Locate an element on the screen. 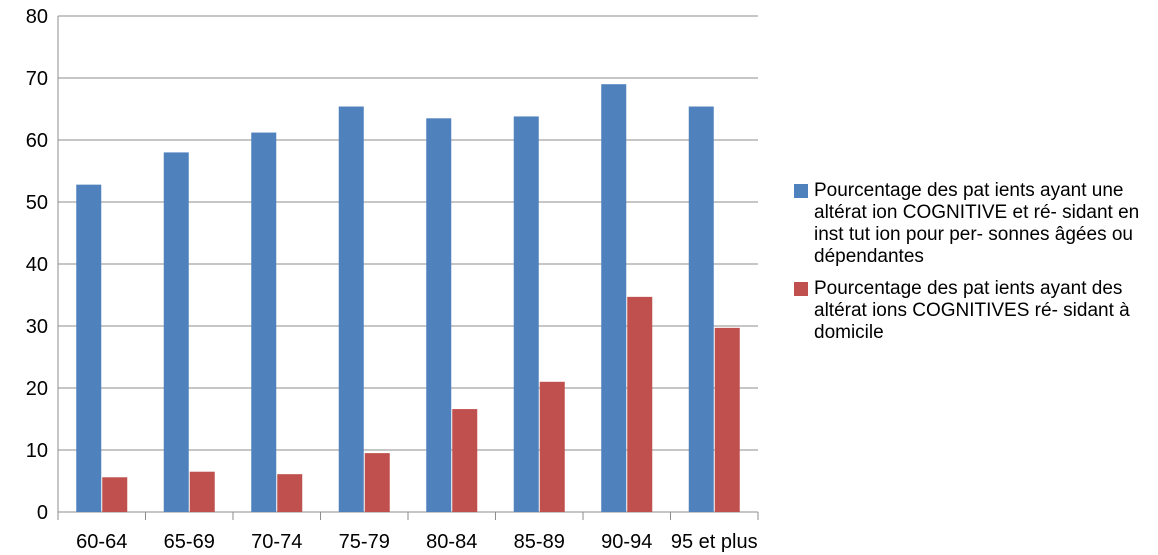 The width and height of the screenshot is (1158, 555). y-tick-label: 60 is located at coordinates (37, 141).